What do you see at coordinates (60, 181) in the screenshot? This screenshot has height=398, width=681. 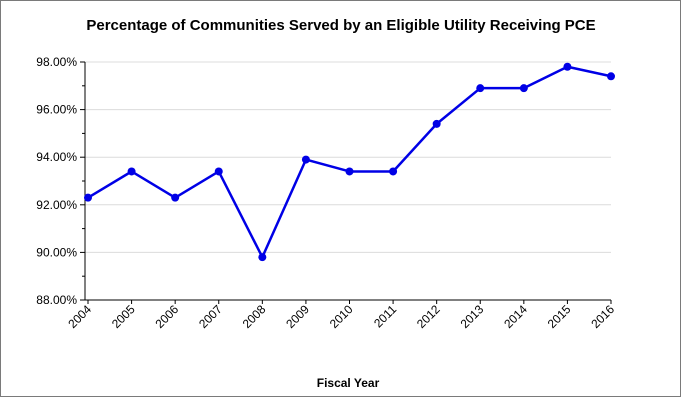 I see `y-axis-ticks: 88.00% 90.00% 92.00% 94.00% 96.00% 98.00%` at bounding box center [60, 181].